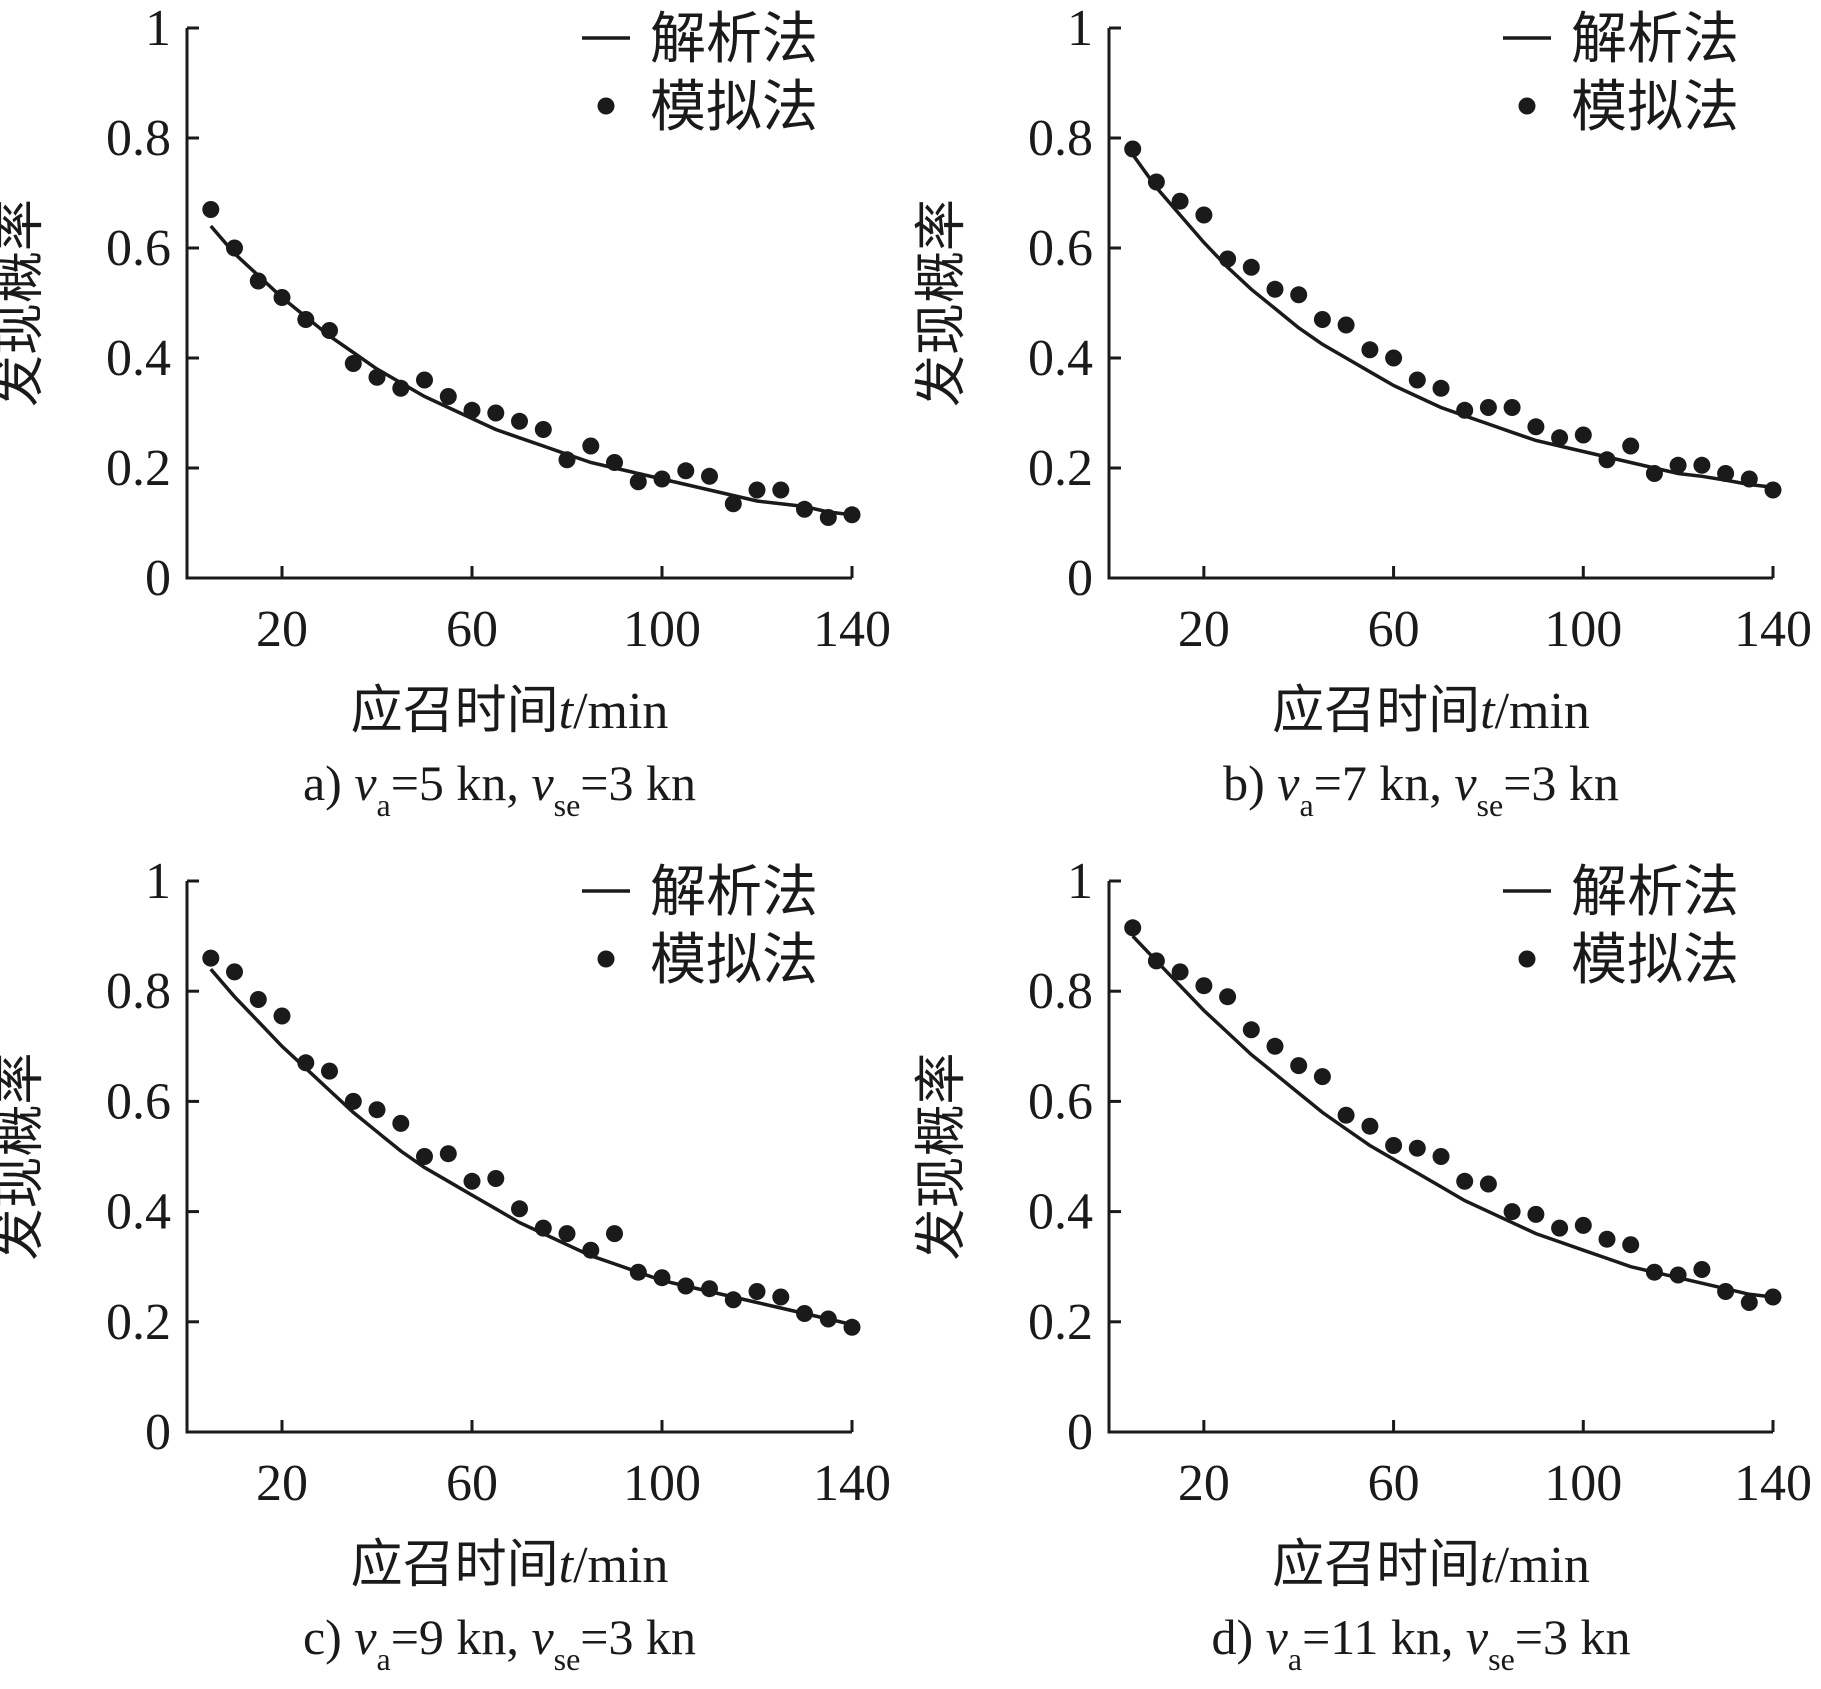 The image size is (1821, 1689). Describe the element at coordinates (158, 1432) in the screenshot. I see `y-tick-label: 0` at that location.